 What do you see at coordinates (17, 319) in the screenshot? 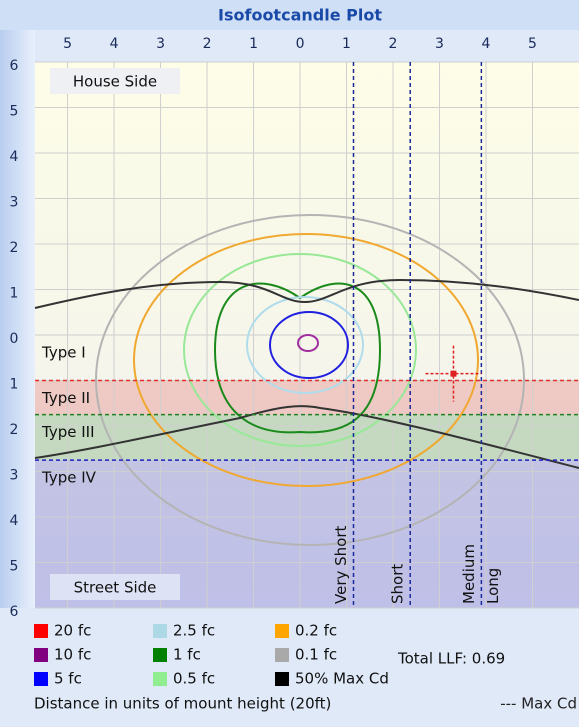
I see `y-axis-bar` at bounding box center [17, 319].